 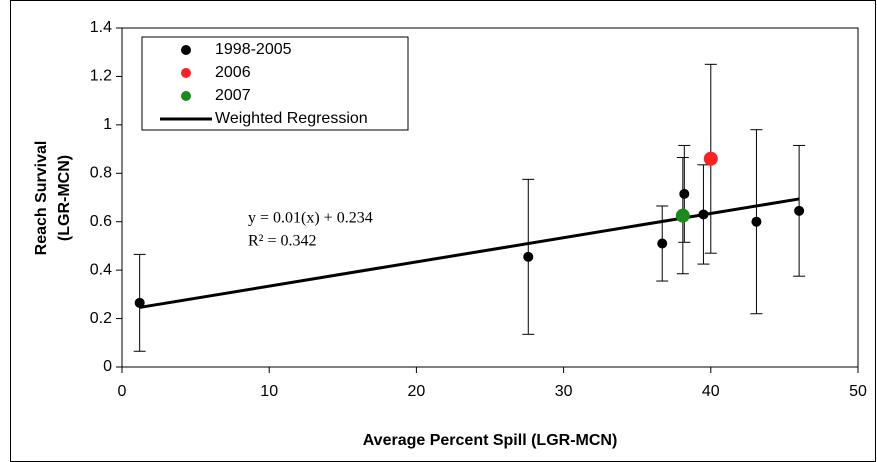 What do you see at coordinates (310, 218) in the screenshot?
I see `annotation: y = 0.01(x) + 0.234` at bounding box center [310, 218].